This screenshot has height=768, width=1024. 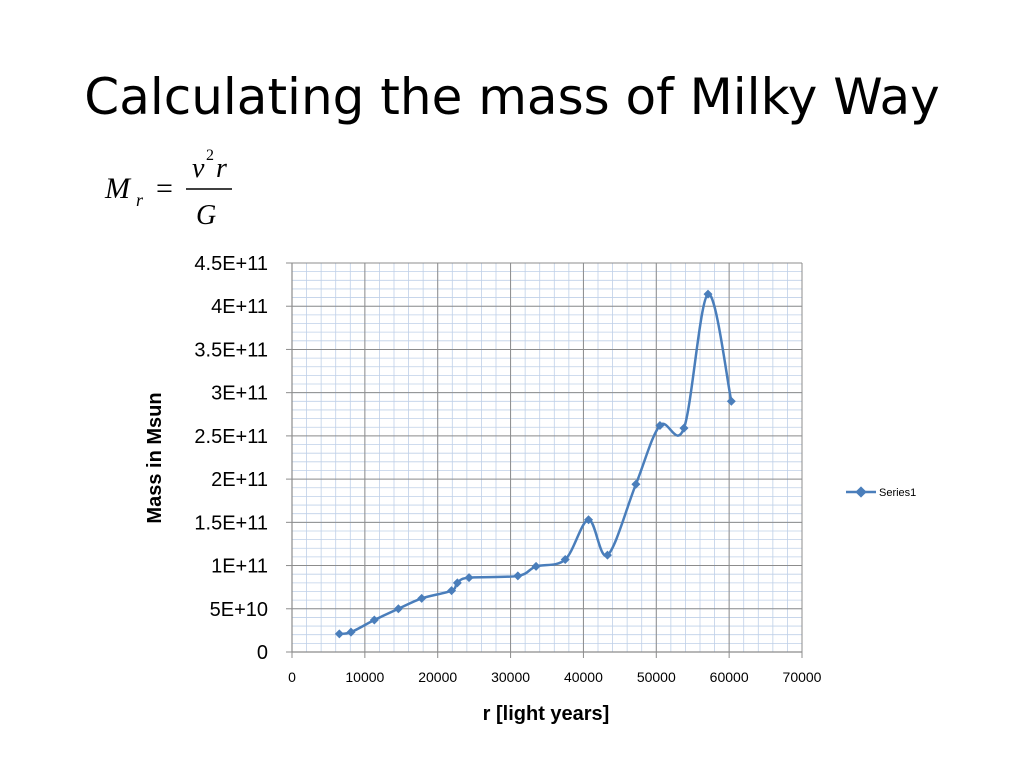 What do you see at coordinates (239, 567) in the screenshot?
I see `y-tick-label: 1E+11` at bounding box center [239, 567].